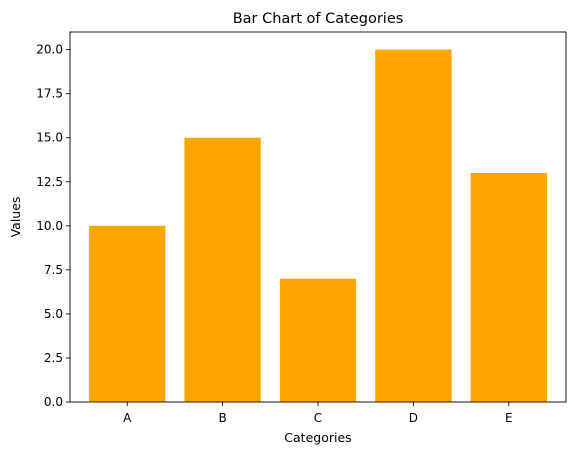  I want to click on y-tick-label-5: 12.5, so click(49, 182).